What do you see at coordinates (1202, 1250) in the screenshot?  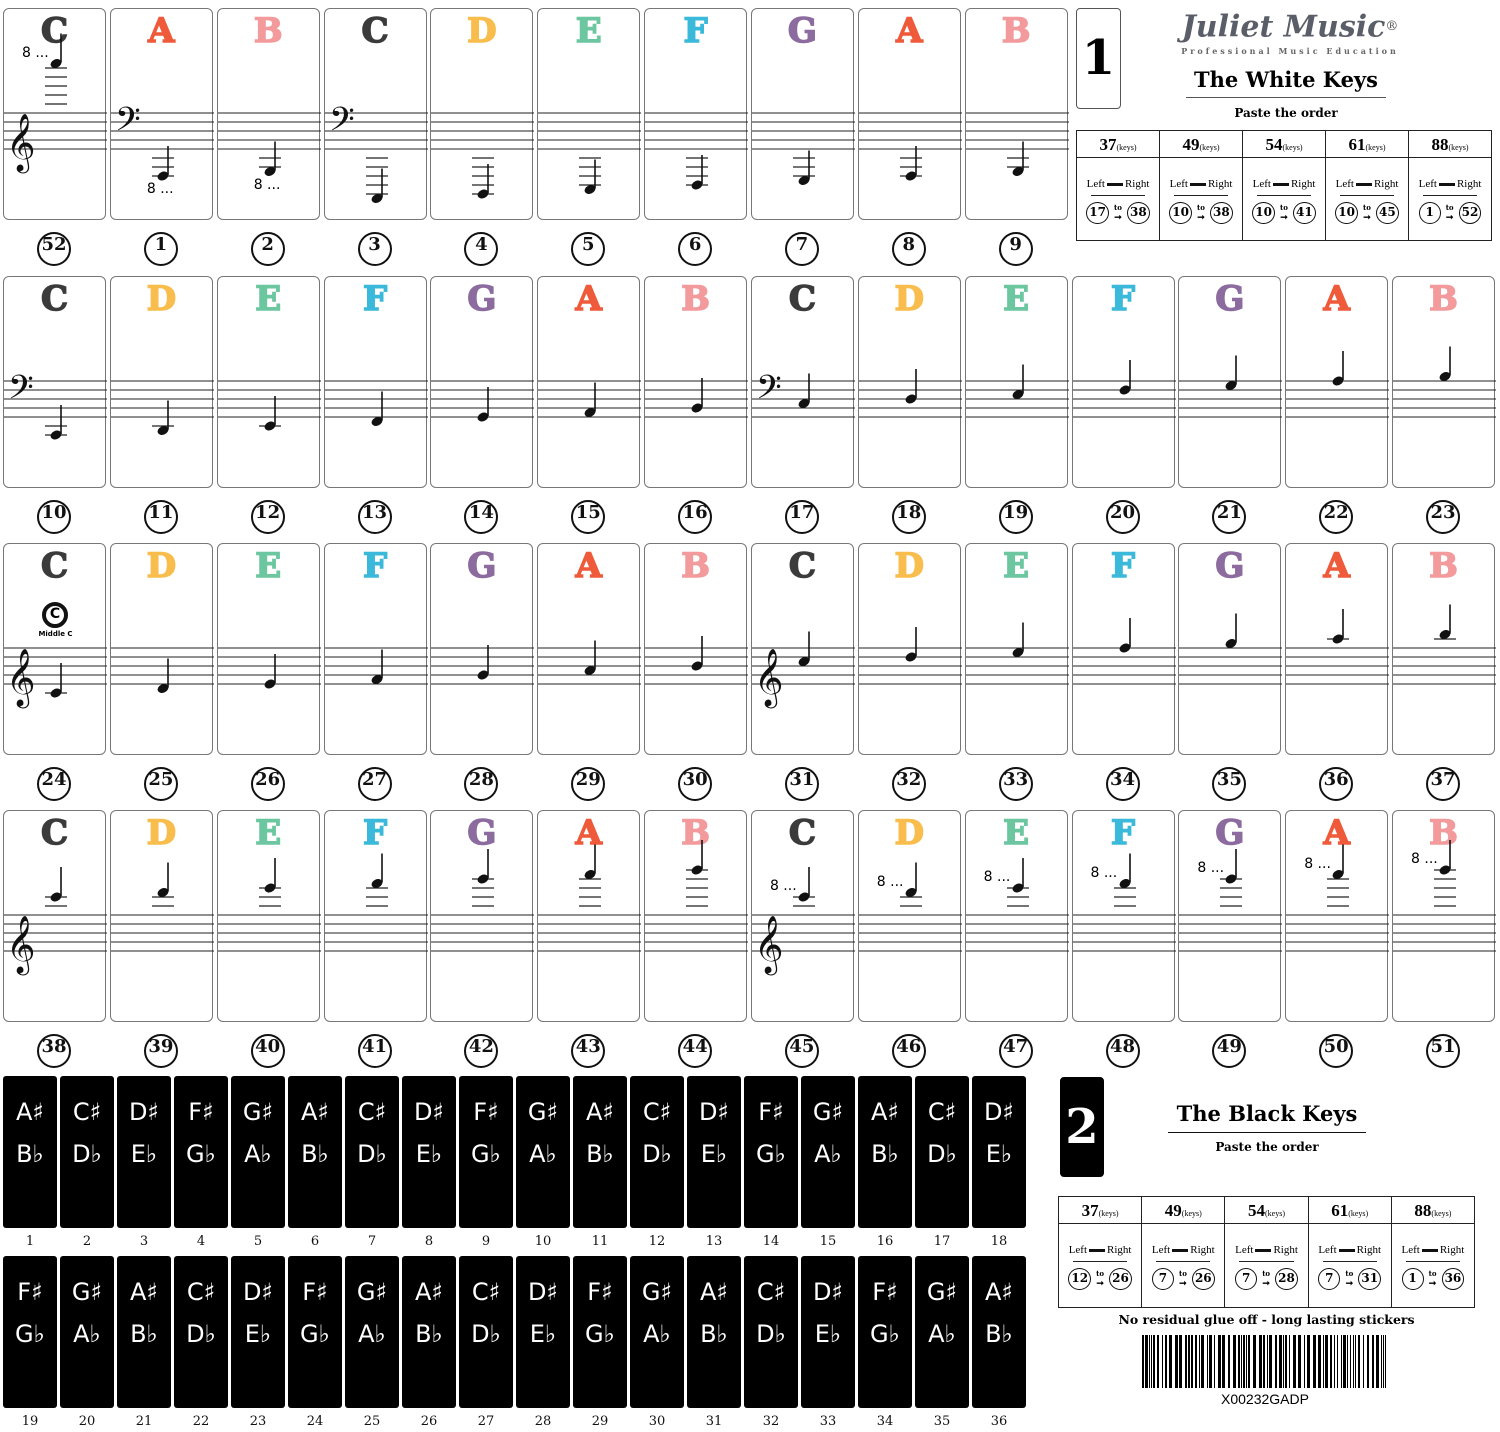 I see `right-label: Right` at bounding box center [1202, 1250].